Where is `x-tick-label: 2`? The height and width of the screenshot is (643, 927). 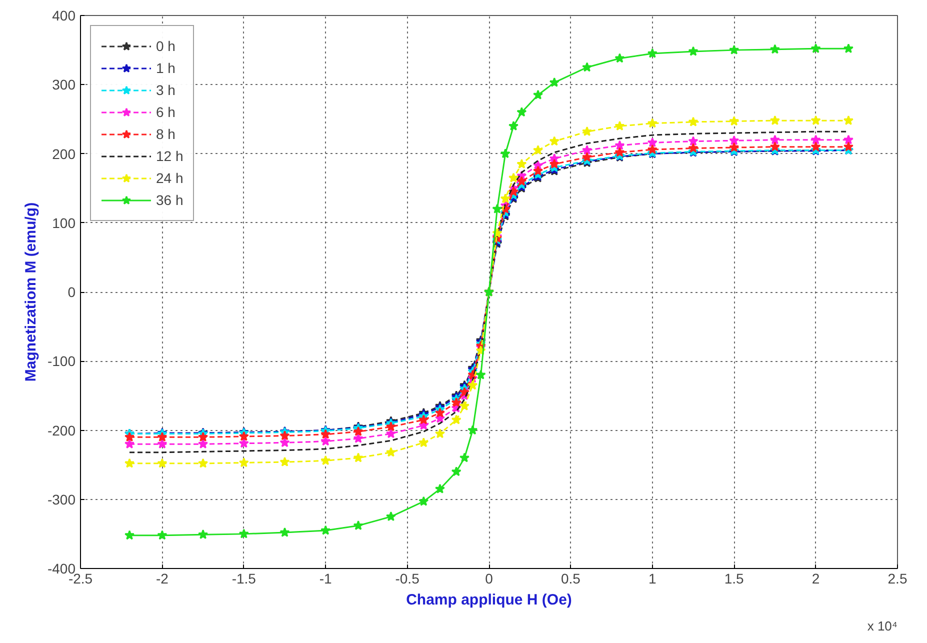 x-tick-label: 2 is located at coordinates (816, 578).